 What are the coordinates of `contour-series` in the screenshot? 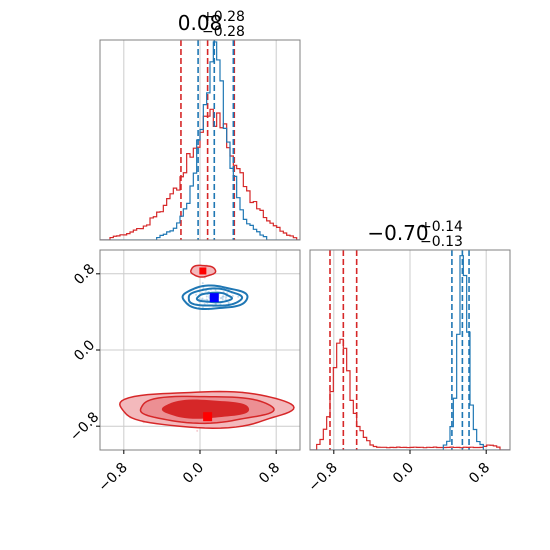 It's located at (207, 348).